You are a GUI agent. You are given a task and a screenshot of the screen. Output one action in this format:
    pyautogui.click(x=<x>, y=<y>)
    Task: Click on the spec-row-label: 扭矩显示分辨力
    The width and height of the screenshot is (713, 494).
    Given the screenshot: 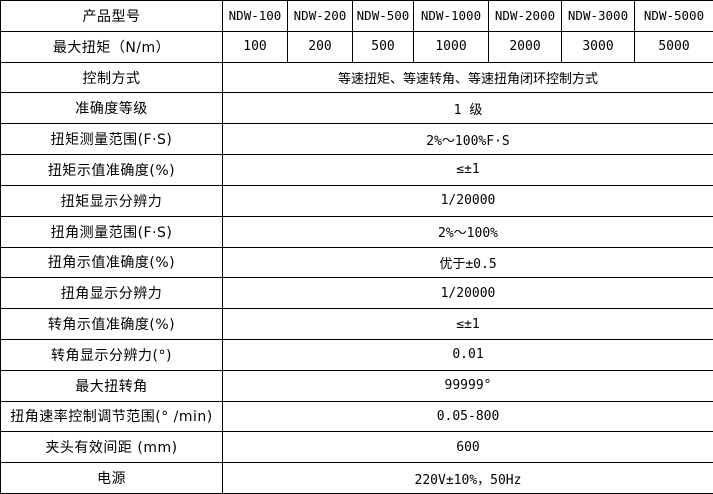 What is the action you would take?
    pyautogui.click(x=111, y=200)
    